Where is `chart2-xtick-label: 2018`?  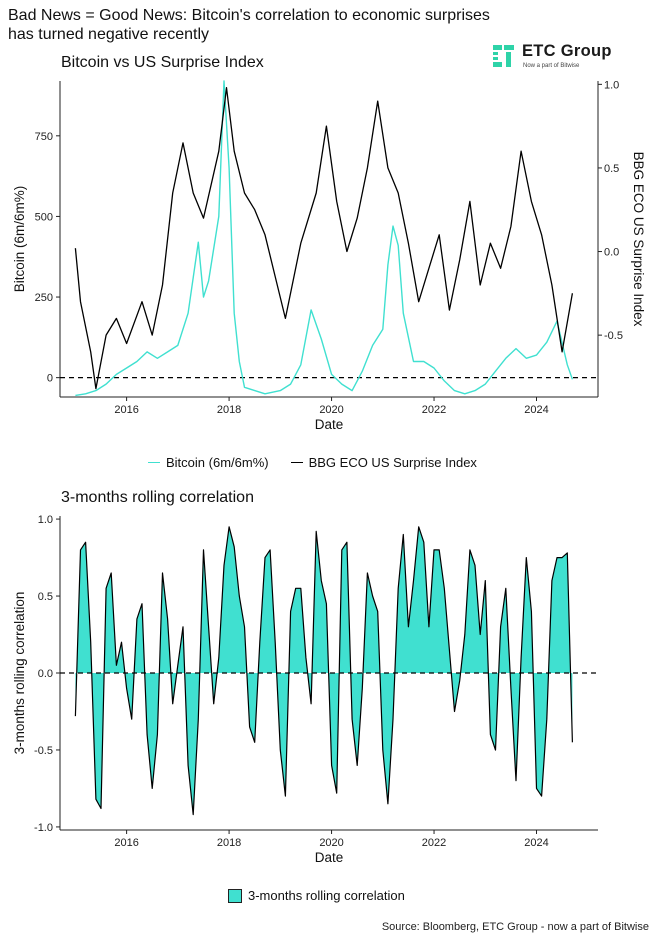
chart2-xtick-label: 2018 is located at coordinates (229, 843).